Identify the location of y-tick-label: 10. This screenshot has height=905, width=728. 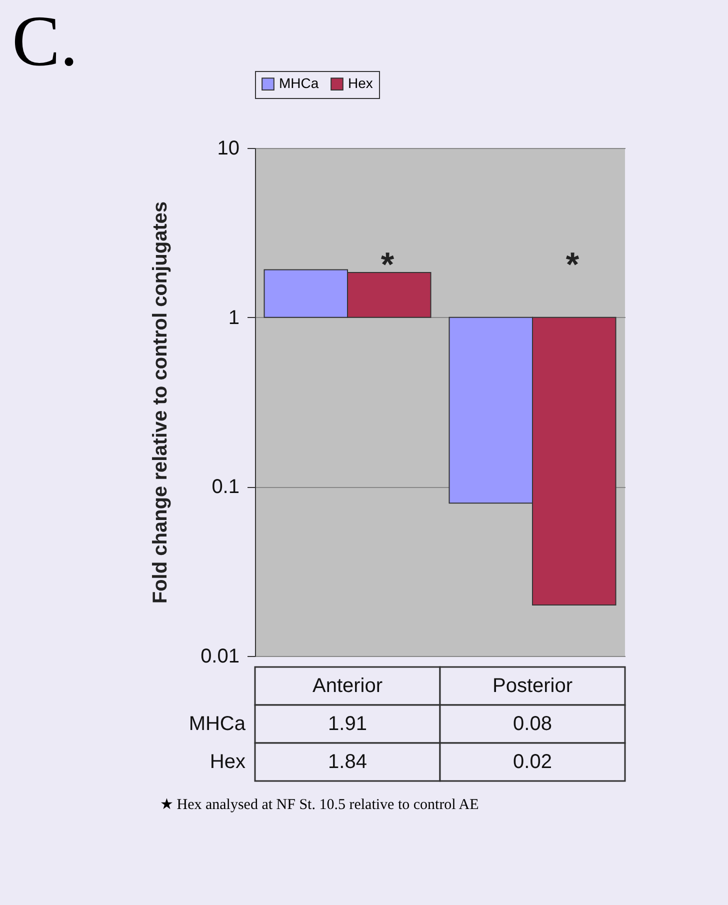
(228, 149).